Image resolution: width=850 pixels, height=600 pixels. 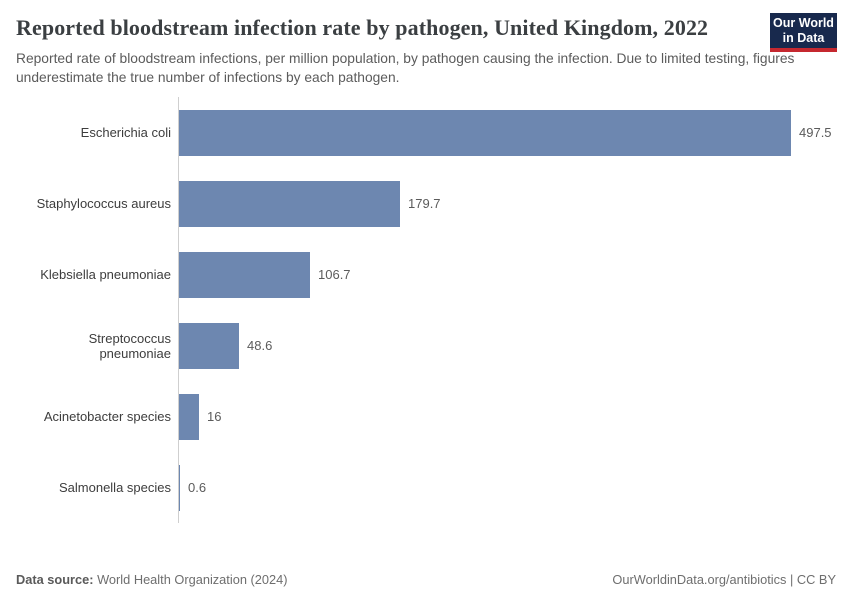 I want to click on chart-row: Streptococcus pneumoniae 48.6, so click(x=425, y=345).